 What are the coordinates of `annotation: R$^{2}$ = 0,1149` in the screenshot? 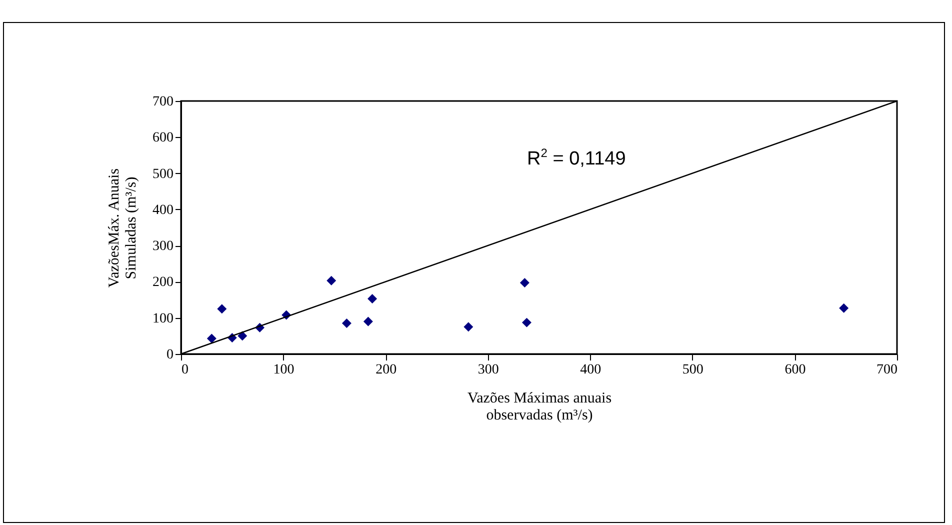 It's located at (576, 158).